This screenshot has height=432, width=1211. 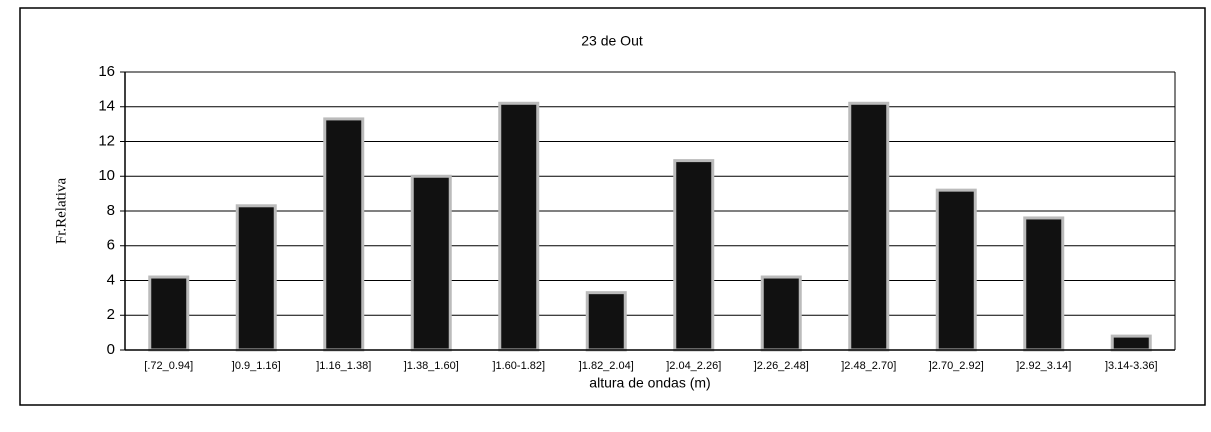 I want to click on chart-title: 23 de Out, so click(x=612, y=41).